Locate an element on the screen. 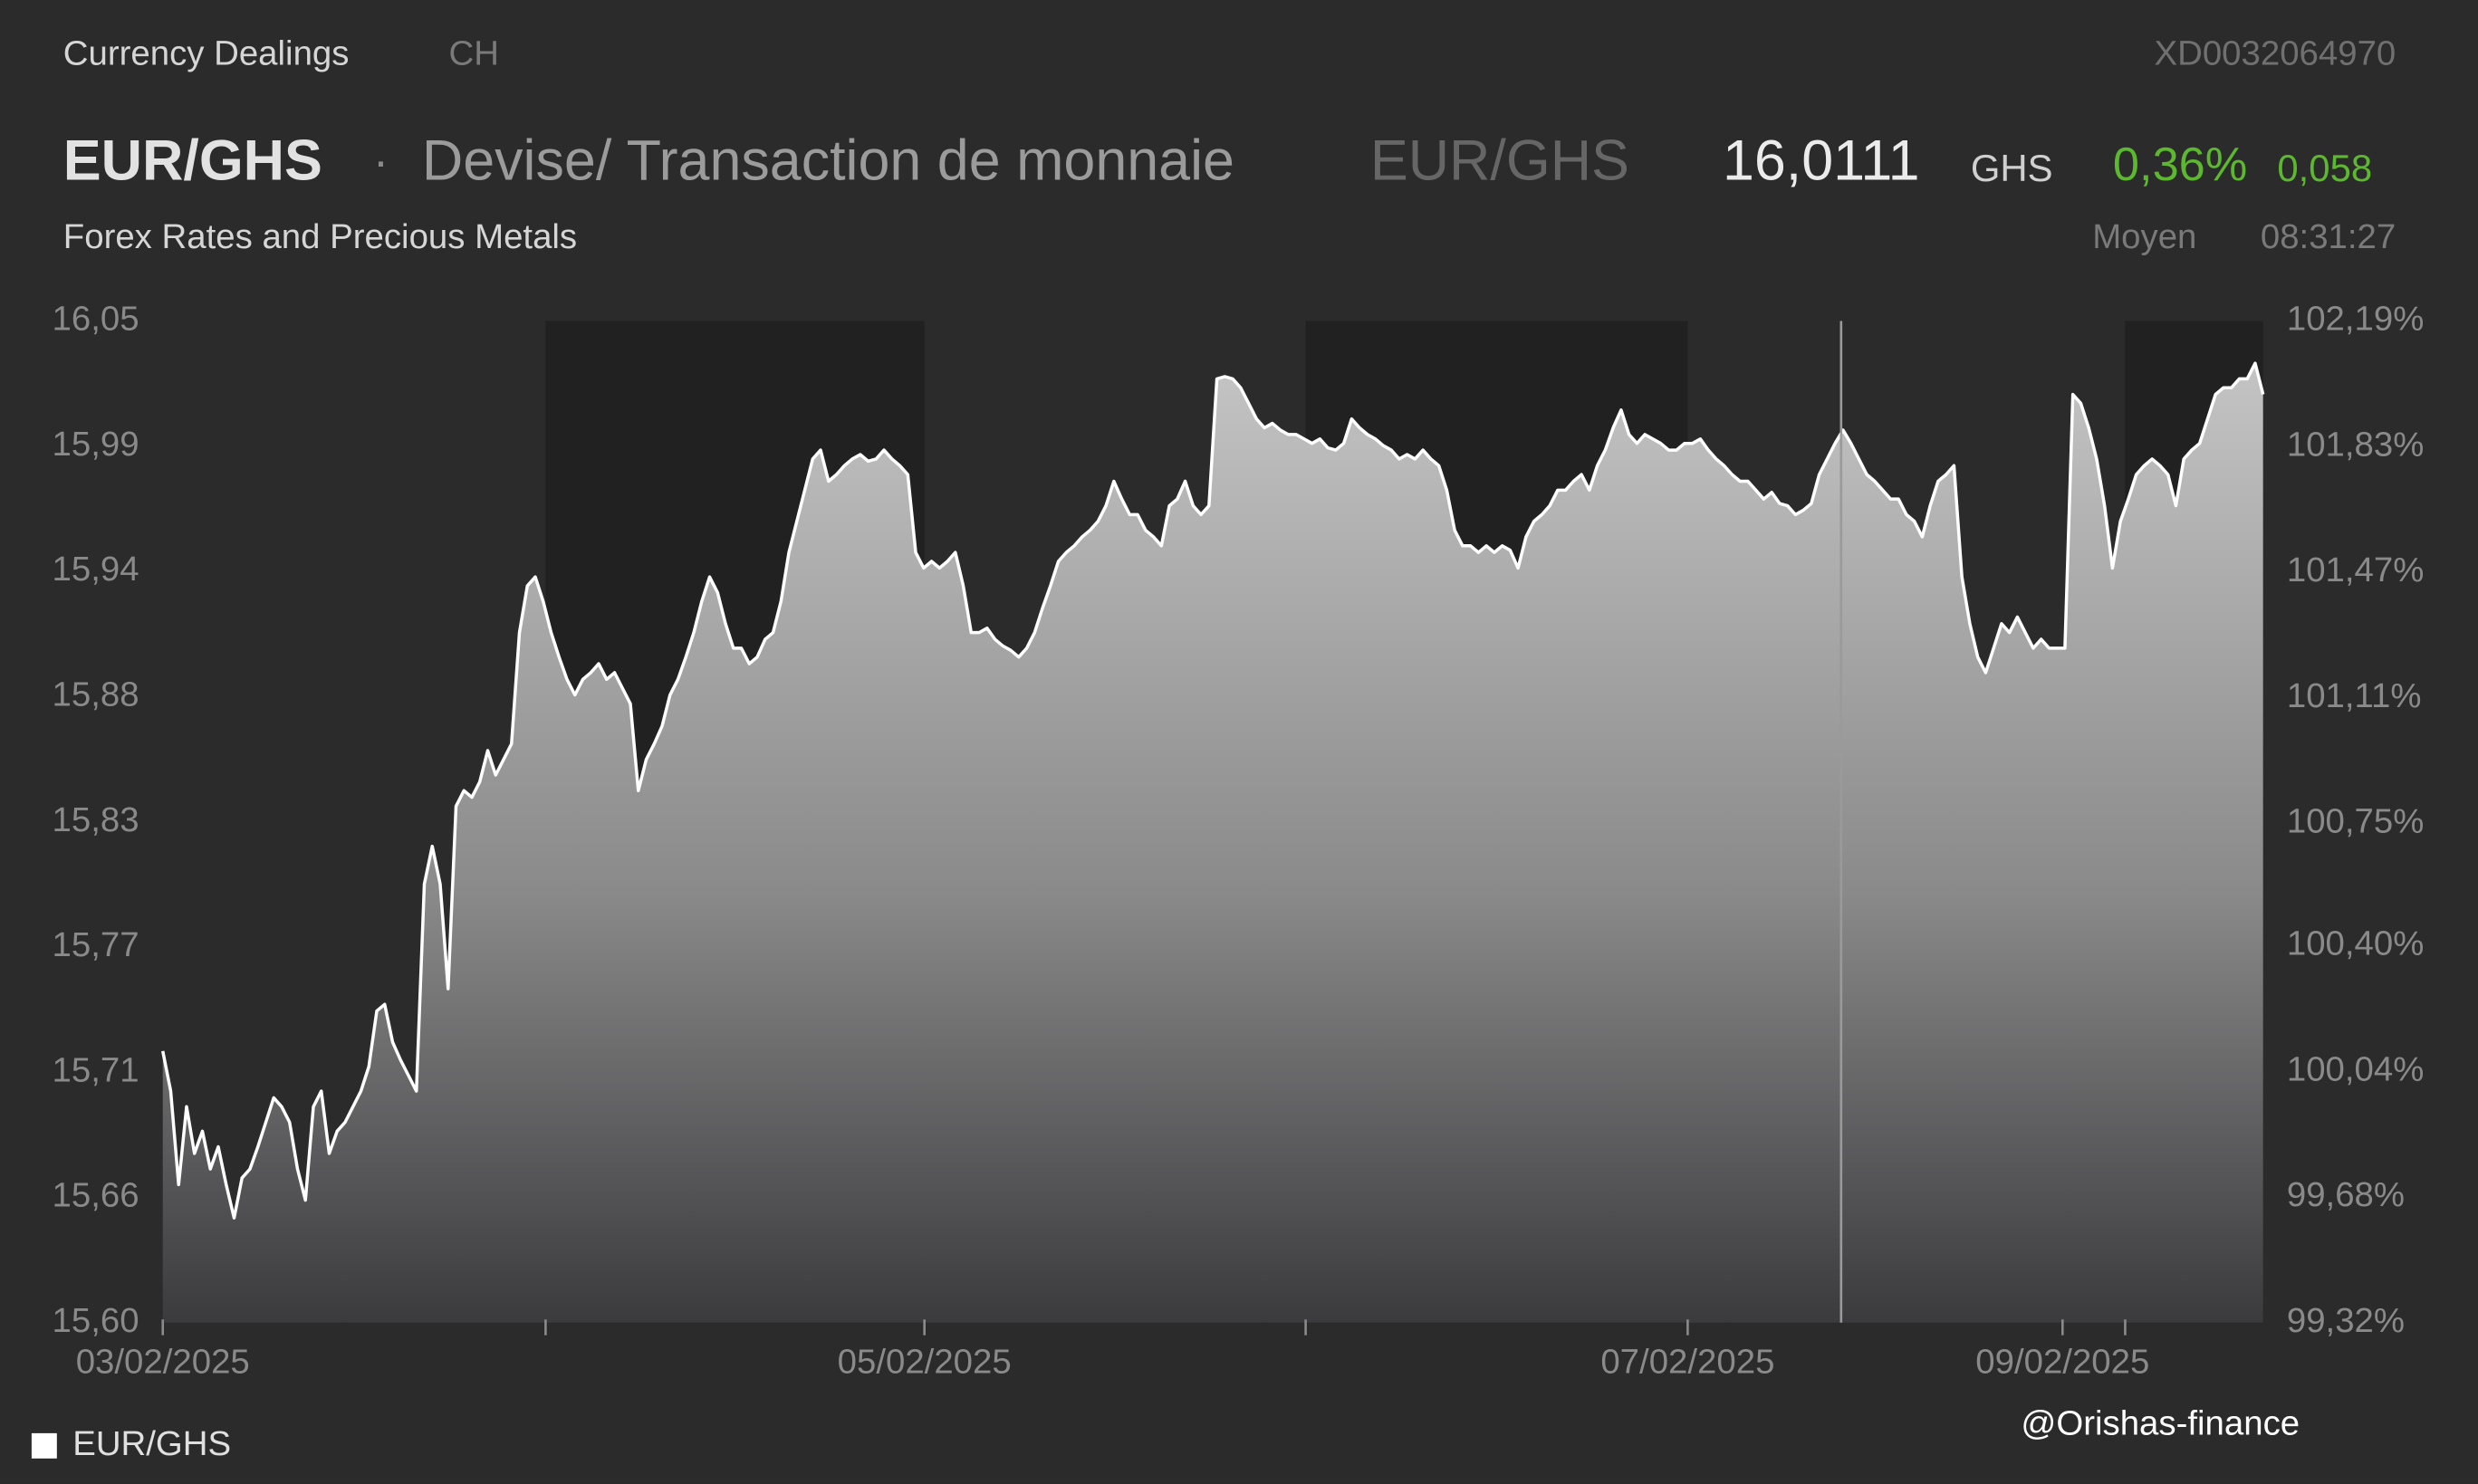 The width and height of the screenshot is (2478, 1484). y2-tick-label: 99,68% is located at coordinates (2346, 1194).